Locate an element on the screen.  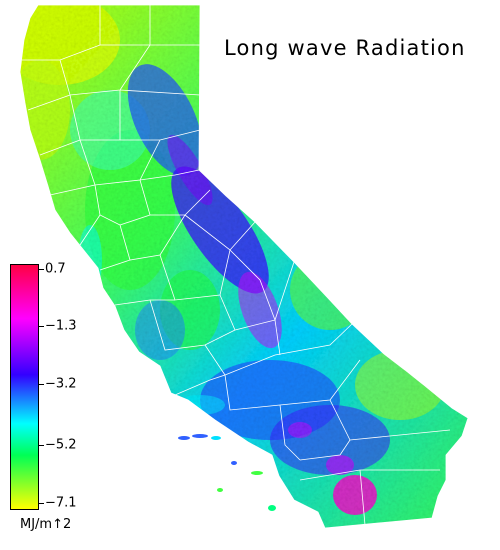
scale-unit-label: MJ/m↑2 is located at coordinates (46, 524).